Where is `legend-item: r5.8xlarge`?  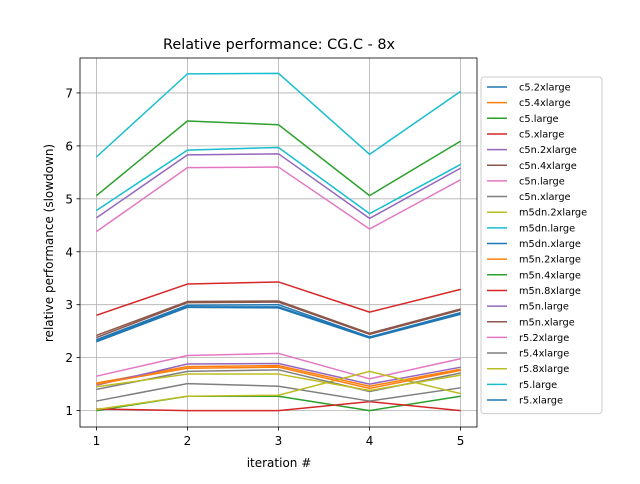
legend-item: r5.8xlarge is located at coordinates (528, 369).